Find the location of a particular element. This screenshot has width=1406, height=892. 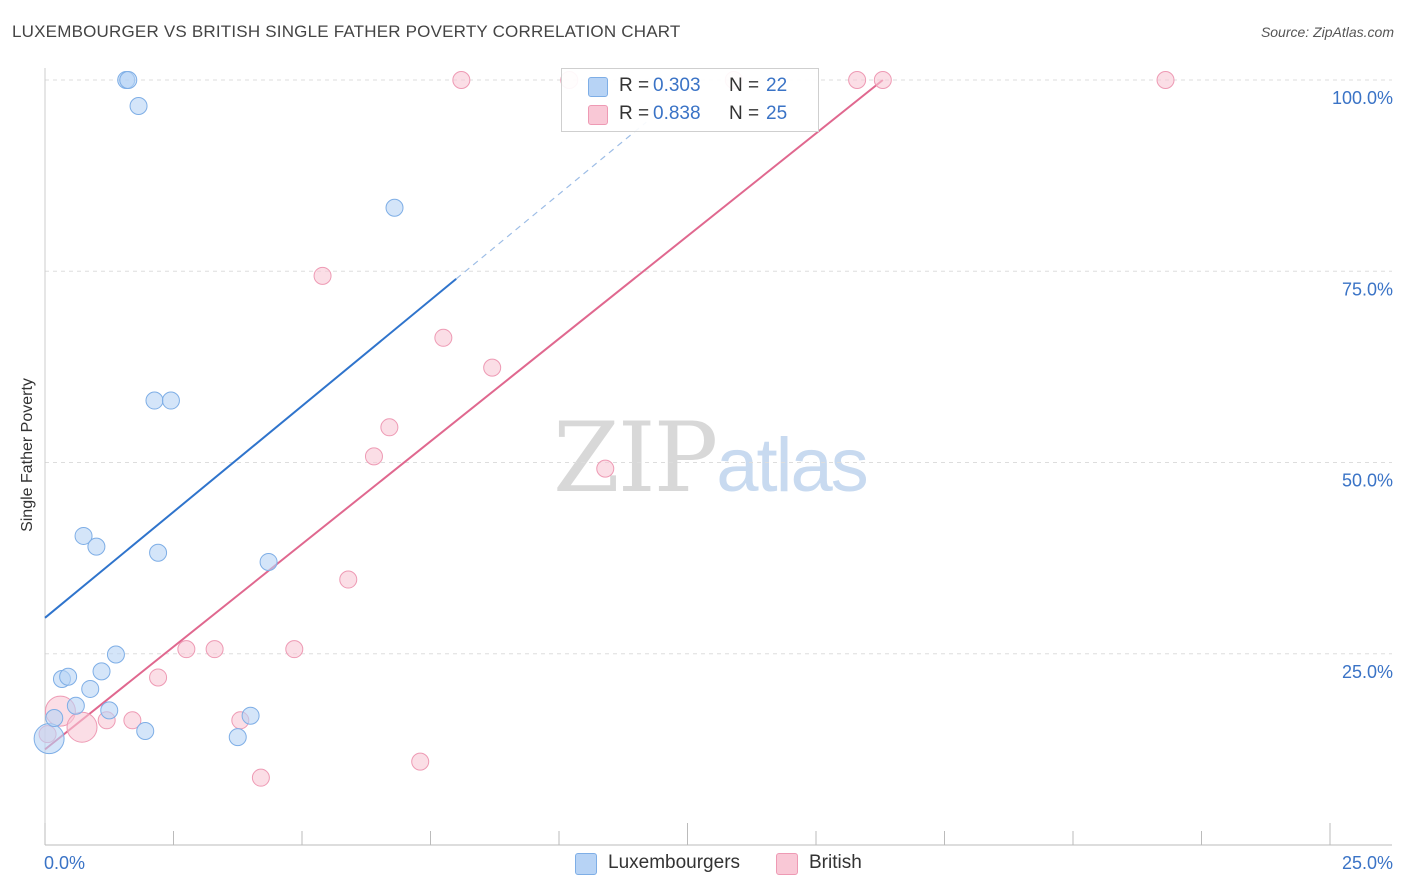

y-axis-label: Single Father Poverty is located at coordinates (27, 455).